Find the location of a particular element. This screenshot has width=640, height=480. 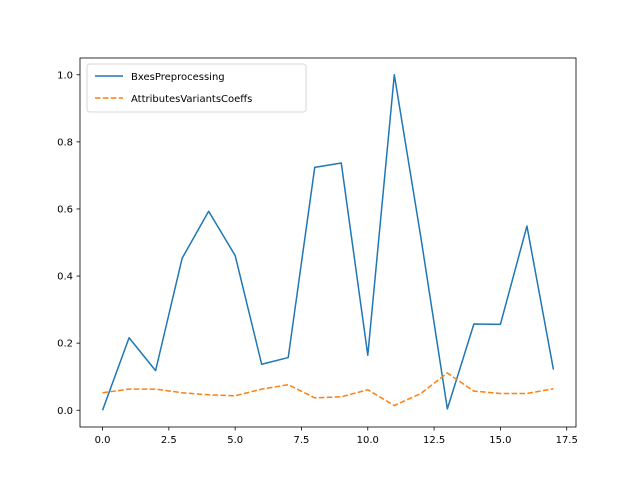

y-tick-label: 0.8 is located at coordinates (65, 142).